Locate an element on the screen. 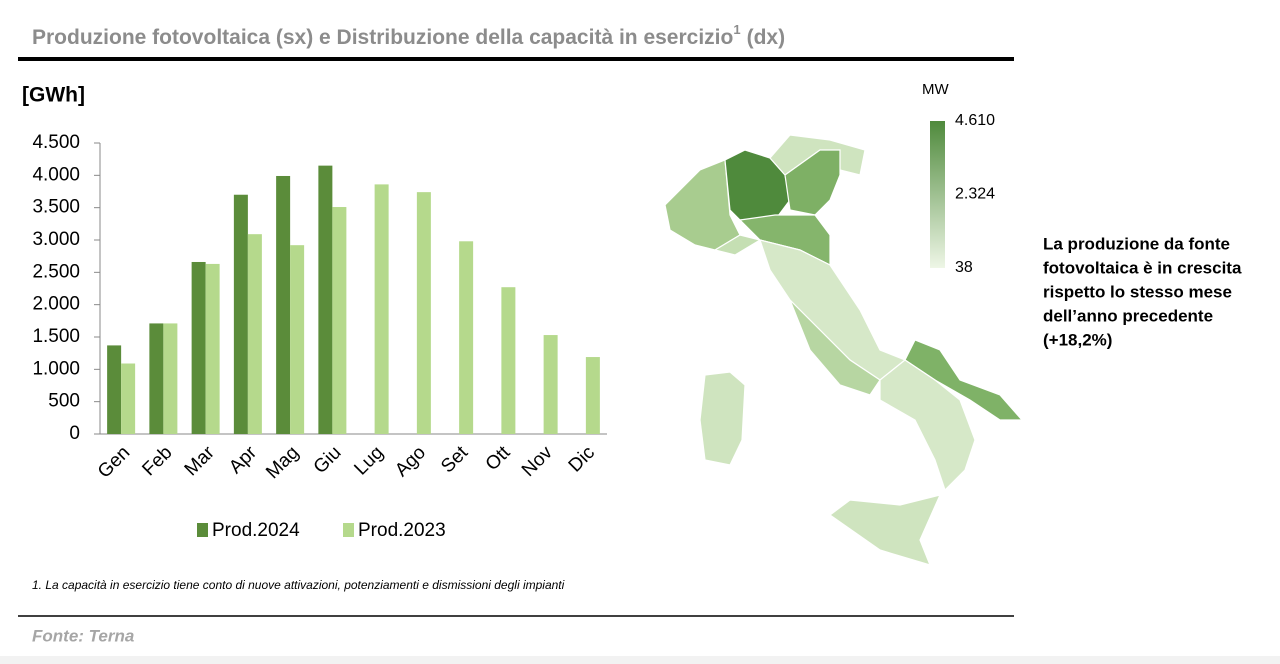 The width and height of the screenshot is (1280, 664). x-tick-label: Ott is located at coordinates (498, 458).